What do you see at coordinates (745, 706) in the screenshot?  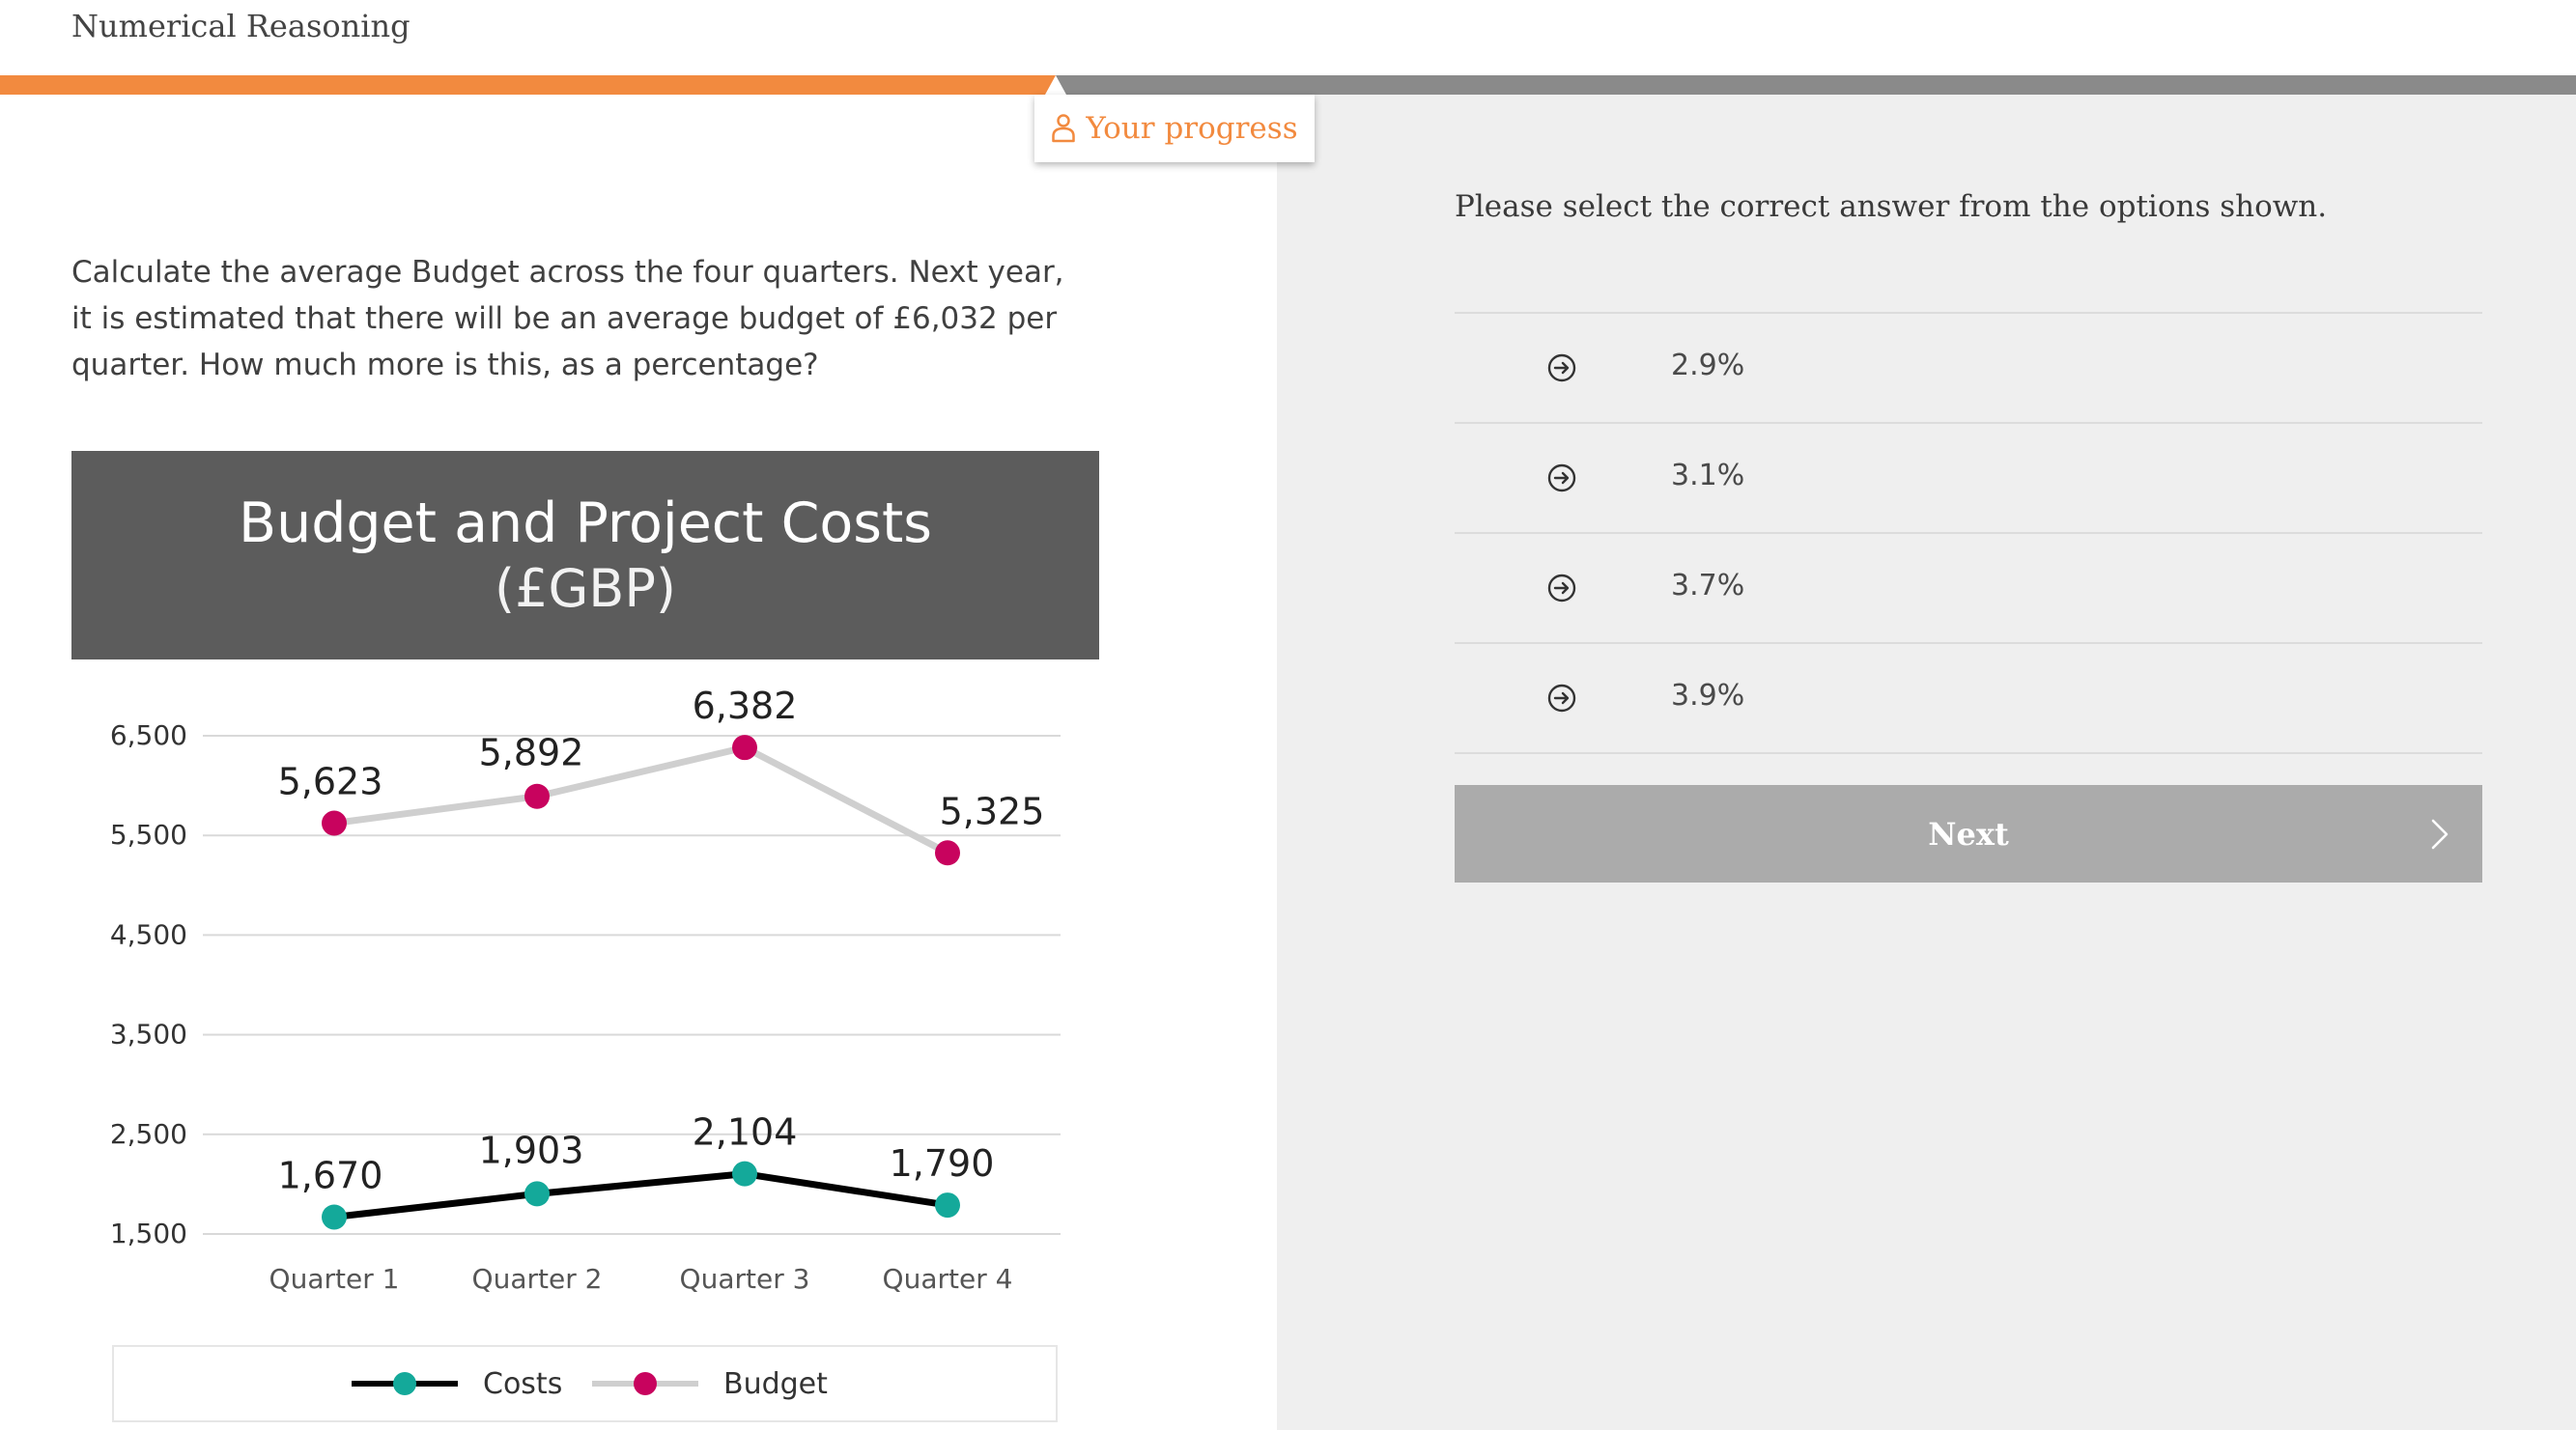 I see `data-label-budget: 6,382` at bounding box center [745, 706].